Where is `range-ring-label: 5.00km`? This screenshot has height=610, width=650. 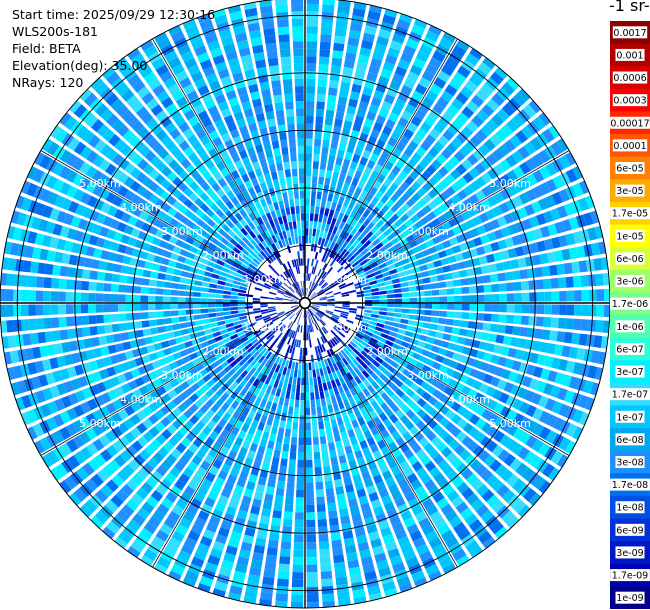
range-ring-label: 5.00km is located at coordinates (510, 183).